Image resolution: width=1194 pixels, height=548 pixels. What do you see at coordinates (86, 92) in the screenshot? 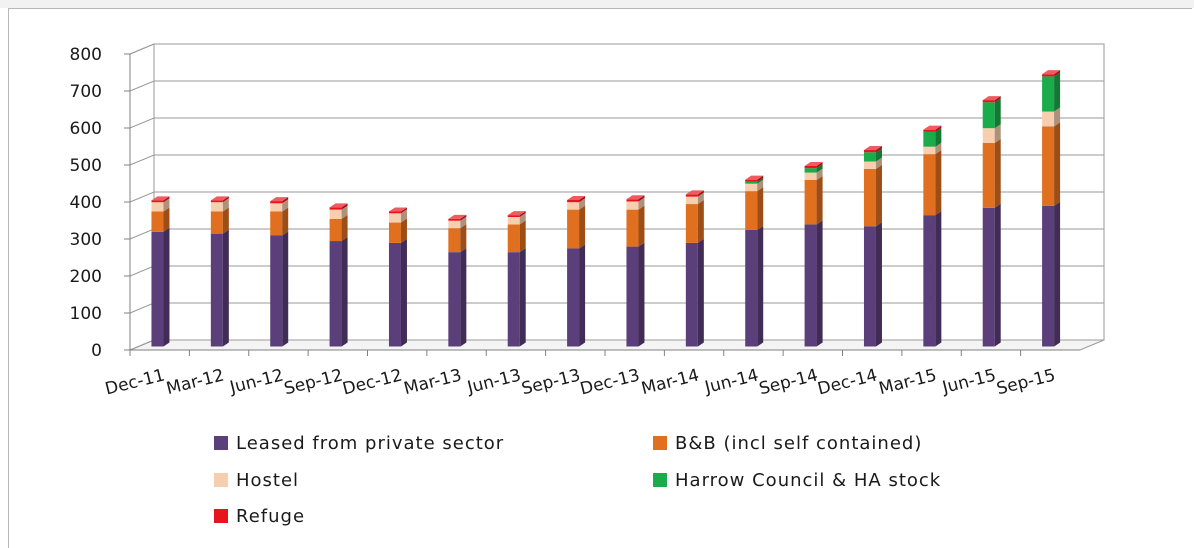
I see `y-tick-label: 700` at bounding box center [86, 92].